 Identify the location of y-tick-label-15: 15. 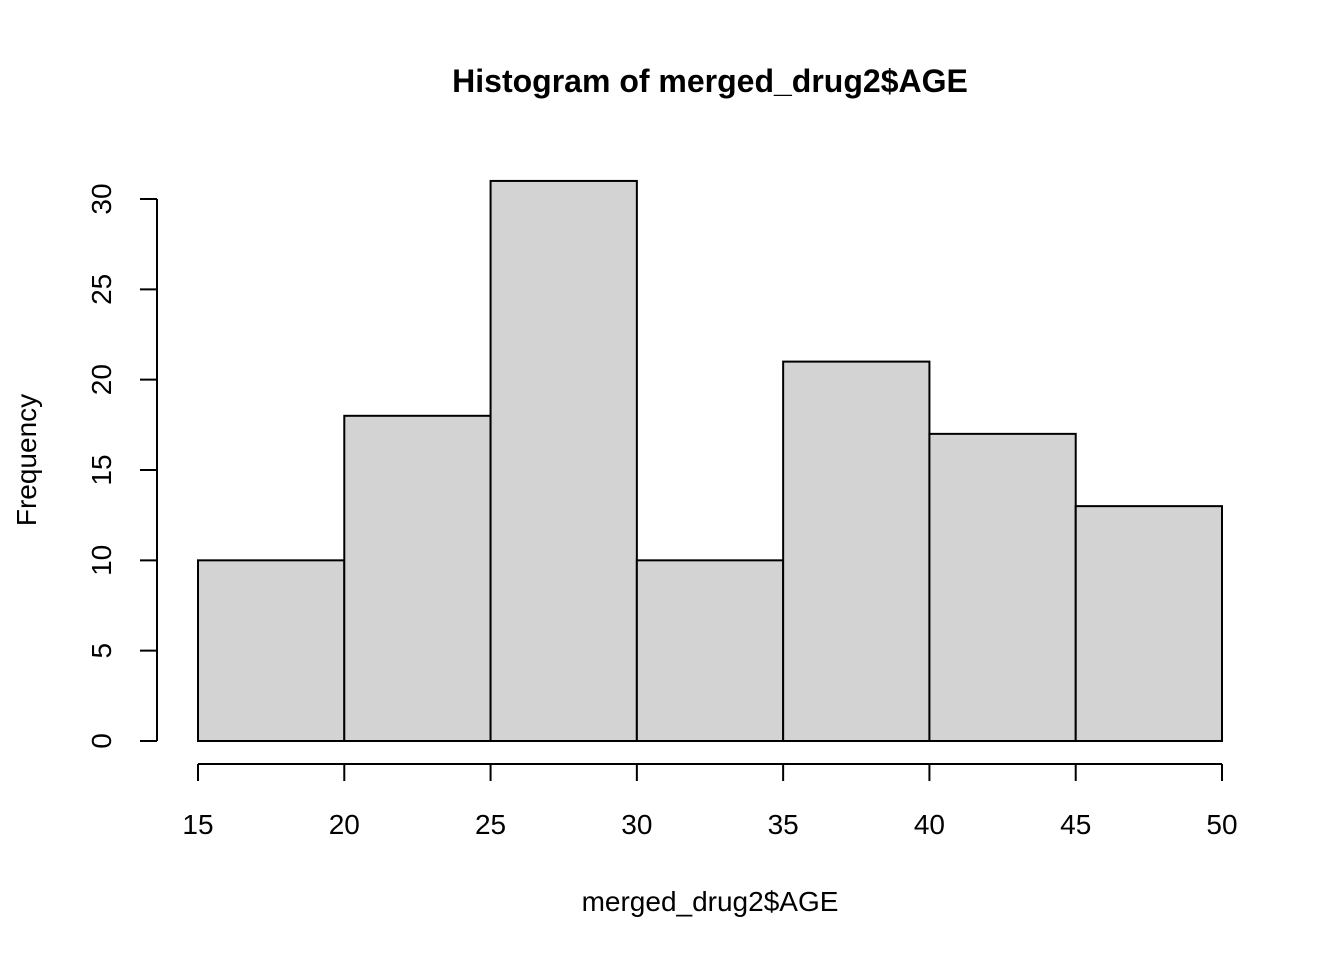
(101, 469).